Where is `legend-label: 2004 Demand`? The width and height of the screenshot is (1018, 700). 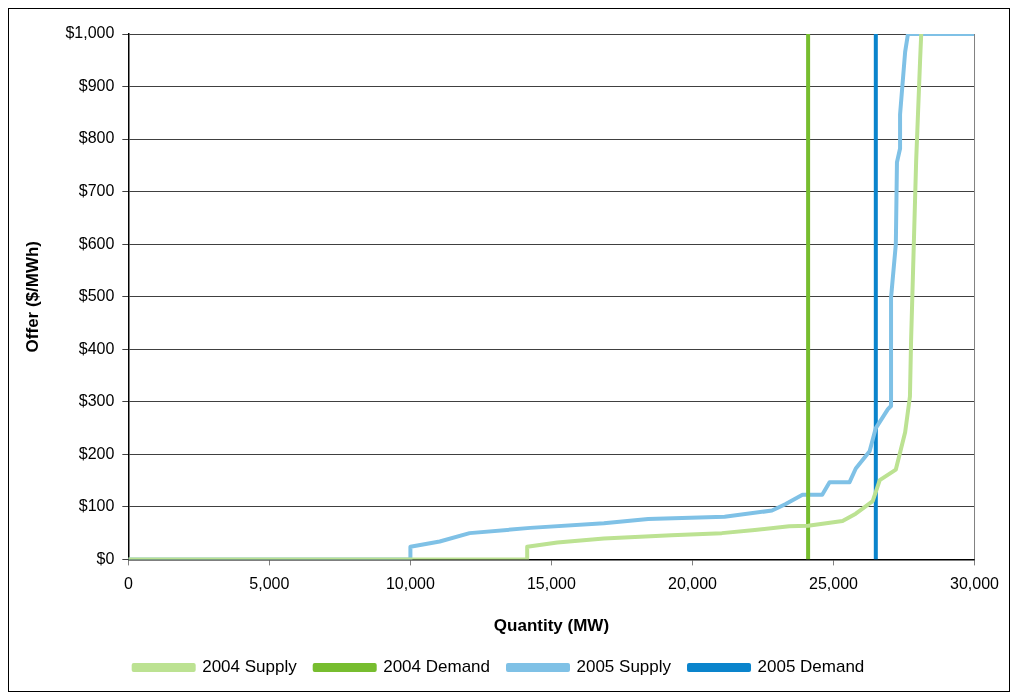
legend-label: 2004 Demand is located at coordinates (437, 667).